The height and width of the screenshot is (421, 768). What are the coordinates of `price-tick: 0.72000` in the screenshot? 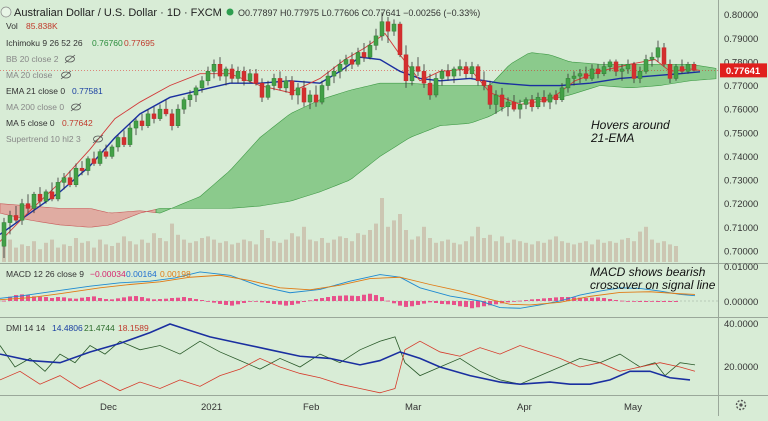 It's located at (741, 204).